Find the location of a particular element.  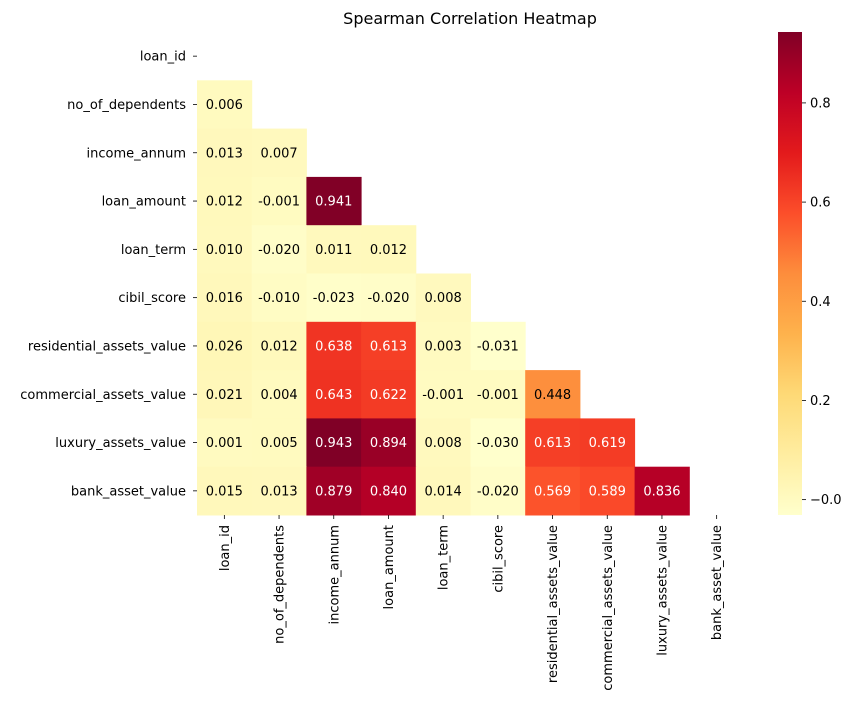

y-tick-label: bank_asset_value is located at coordinates (128, 491).